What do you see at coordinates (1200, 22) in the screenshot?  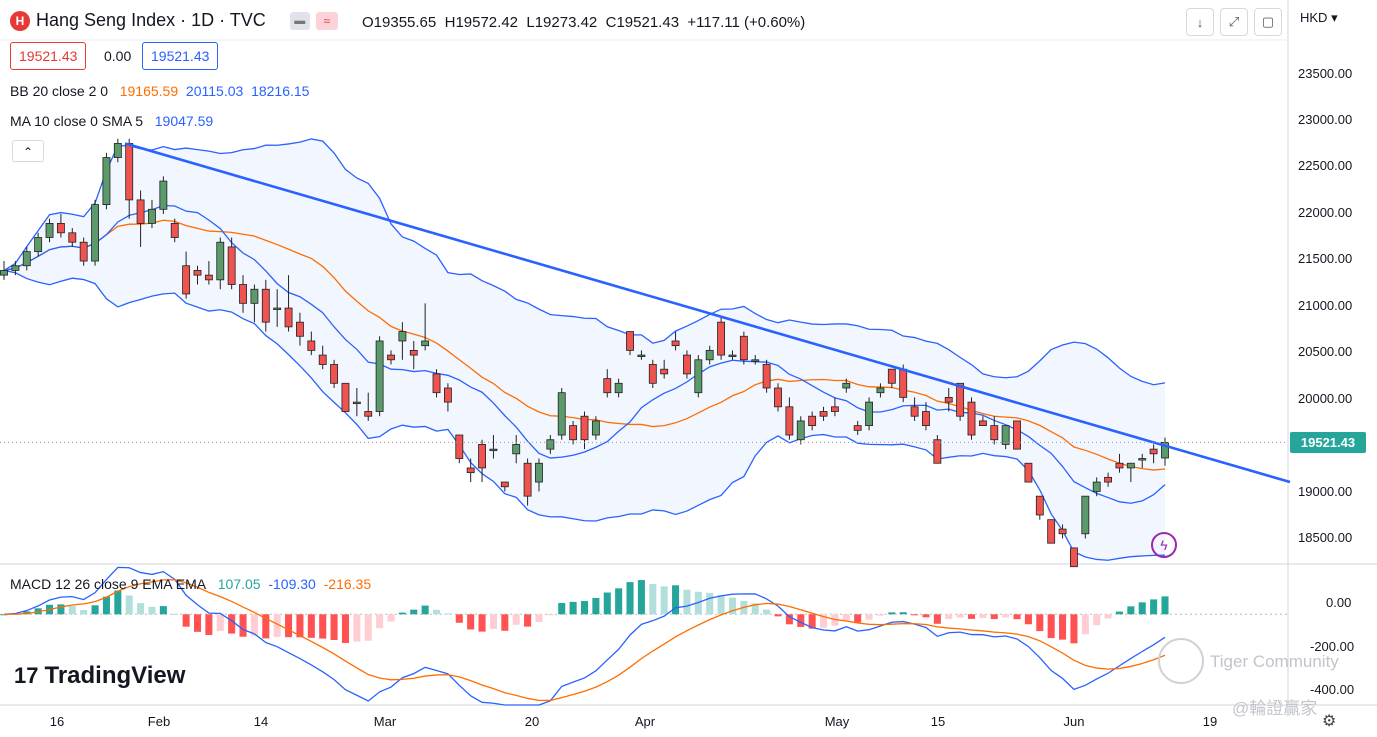 I see `download-icon: ↓` at bounding box center [1200, 22].